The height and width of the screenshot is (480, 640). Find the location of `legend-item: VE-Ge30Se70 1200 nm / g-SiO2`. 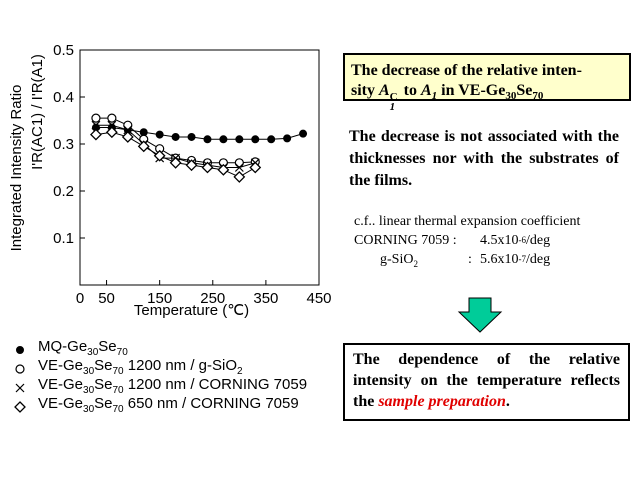

legend-item: VE-Ge30Se70 1200 nm / g-SiO2 is located at coordinates (159, 367).